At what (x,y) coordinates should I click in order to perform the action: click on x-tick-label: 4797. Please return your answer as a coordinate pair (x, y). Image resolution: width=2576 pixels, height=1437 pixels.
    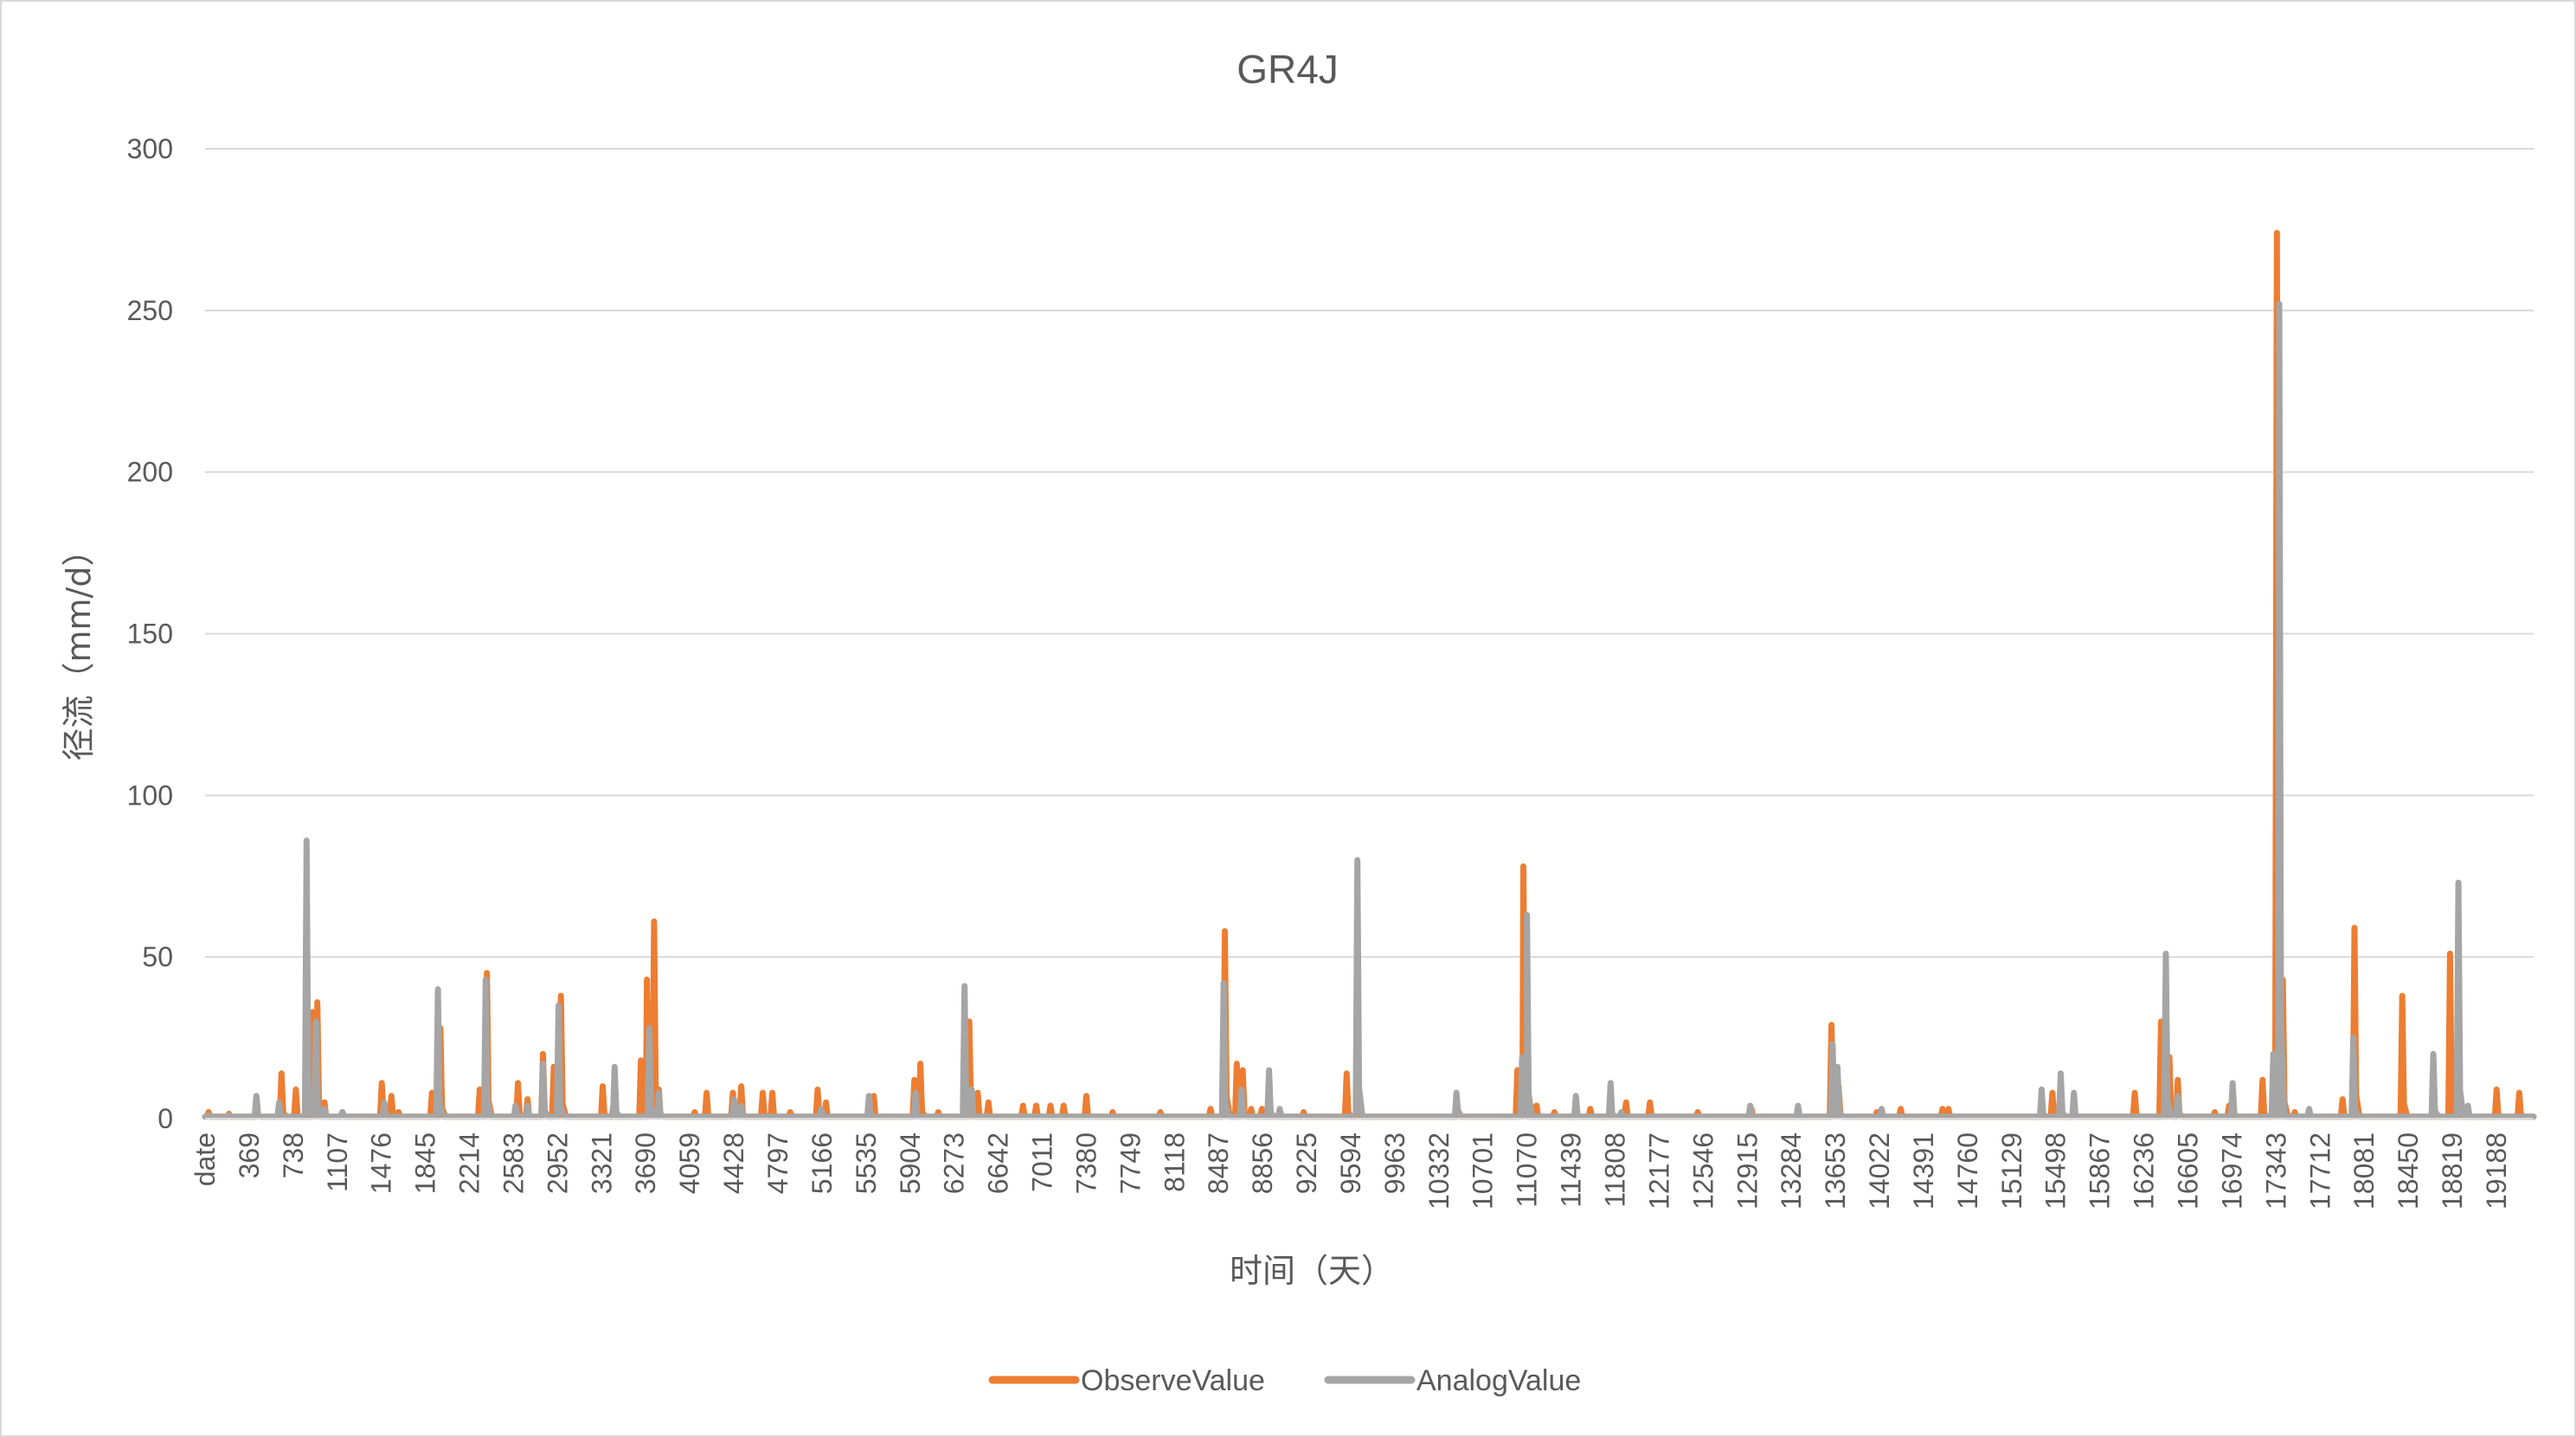
    Looking at the image, I should click on (778, 1163).